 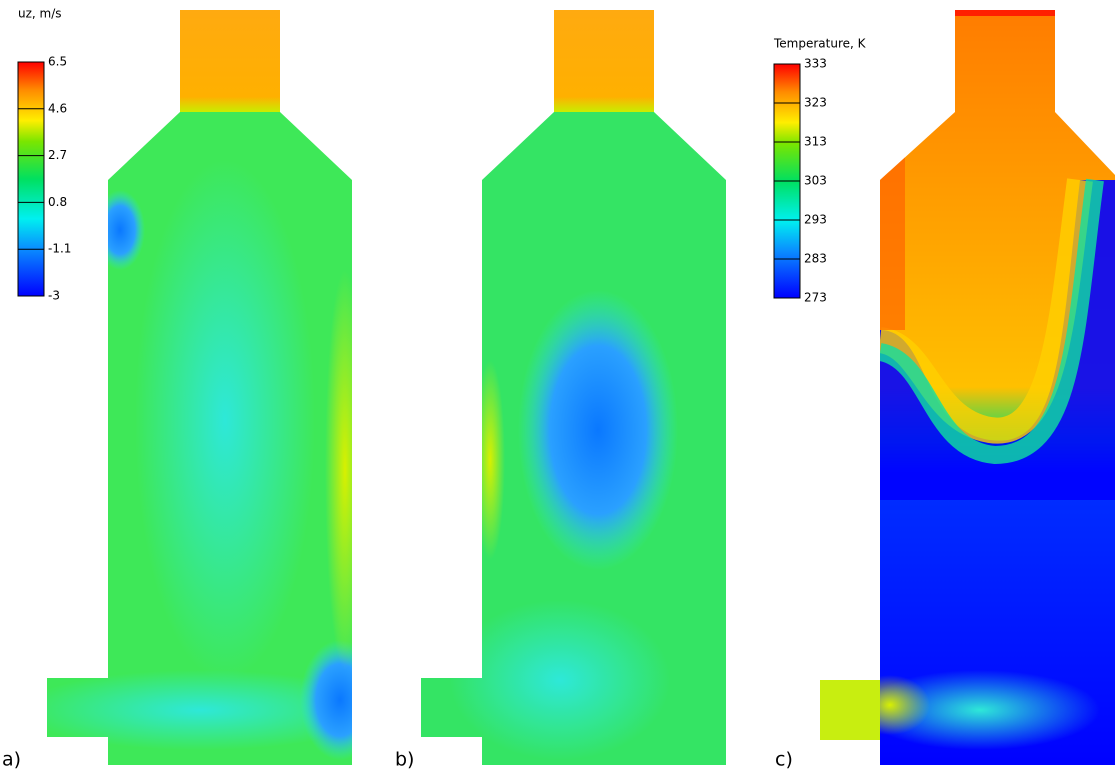 What do you see at coordinates (57, 62) in the screenshot?
I see `colorbar-tick-label: 6.5` at bounding box center [57, 62].